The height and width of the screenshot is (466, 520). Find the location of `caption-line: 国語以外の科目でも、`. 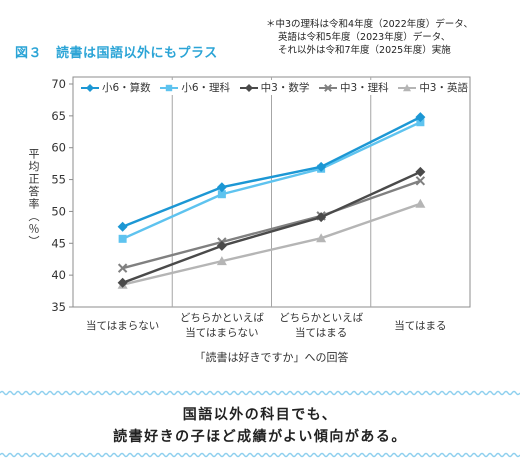

caption-line: 国語以外の科目でも、 is located at coordinates (260, 415).